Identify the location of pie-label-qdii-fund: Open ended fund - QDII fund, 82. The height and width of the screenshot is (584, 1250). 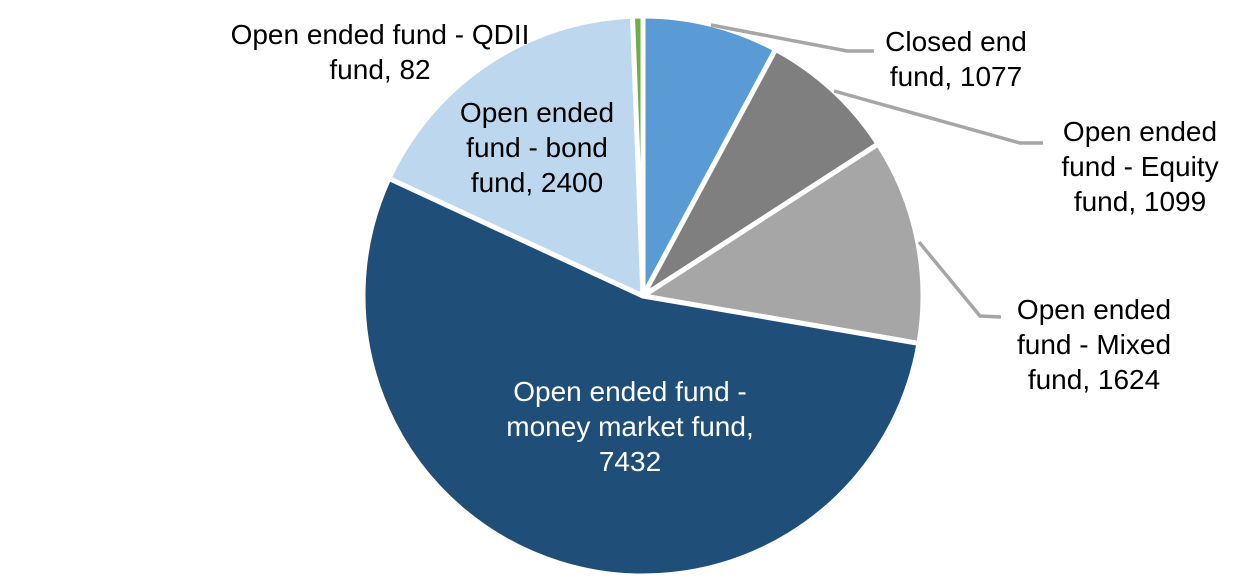
(380, 52).